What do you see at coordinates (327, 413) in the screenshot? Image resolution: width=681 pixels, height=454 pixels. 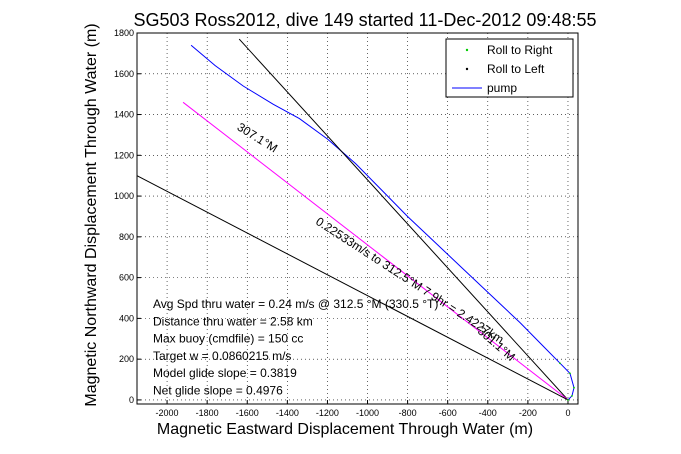 I see `x-tick-label: -1200` at bounding box center [327, 413].